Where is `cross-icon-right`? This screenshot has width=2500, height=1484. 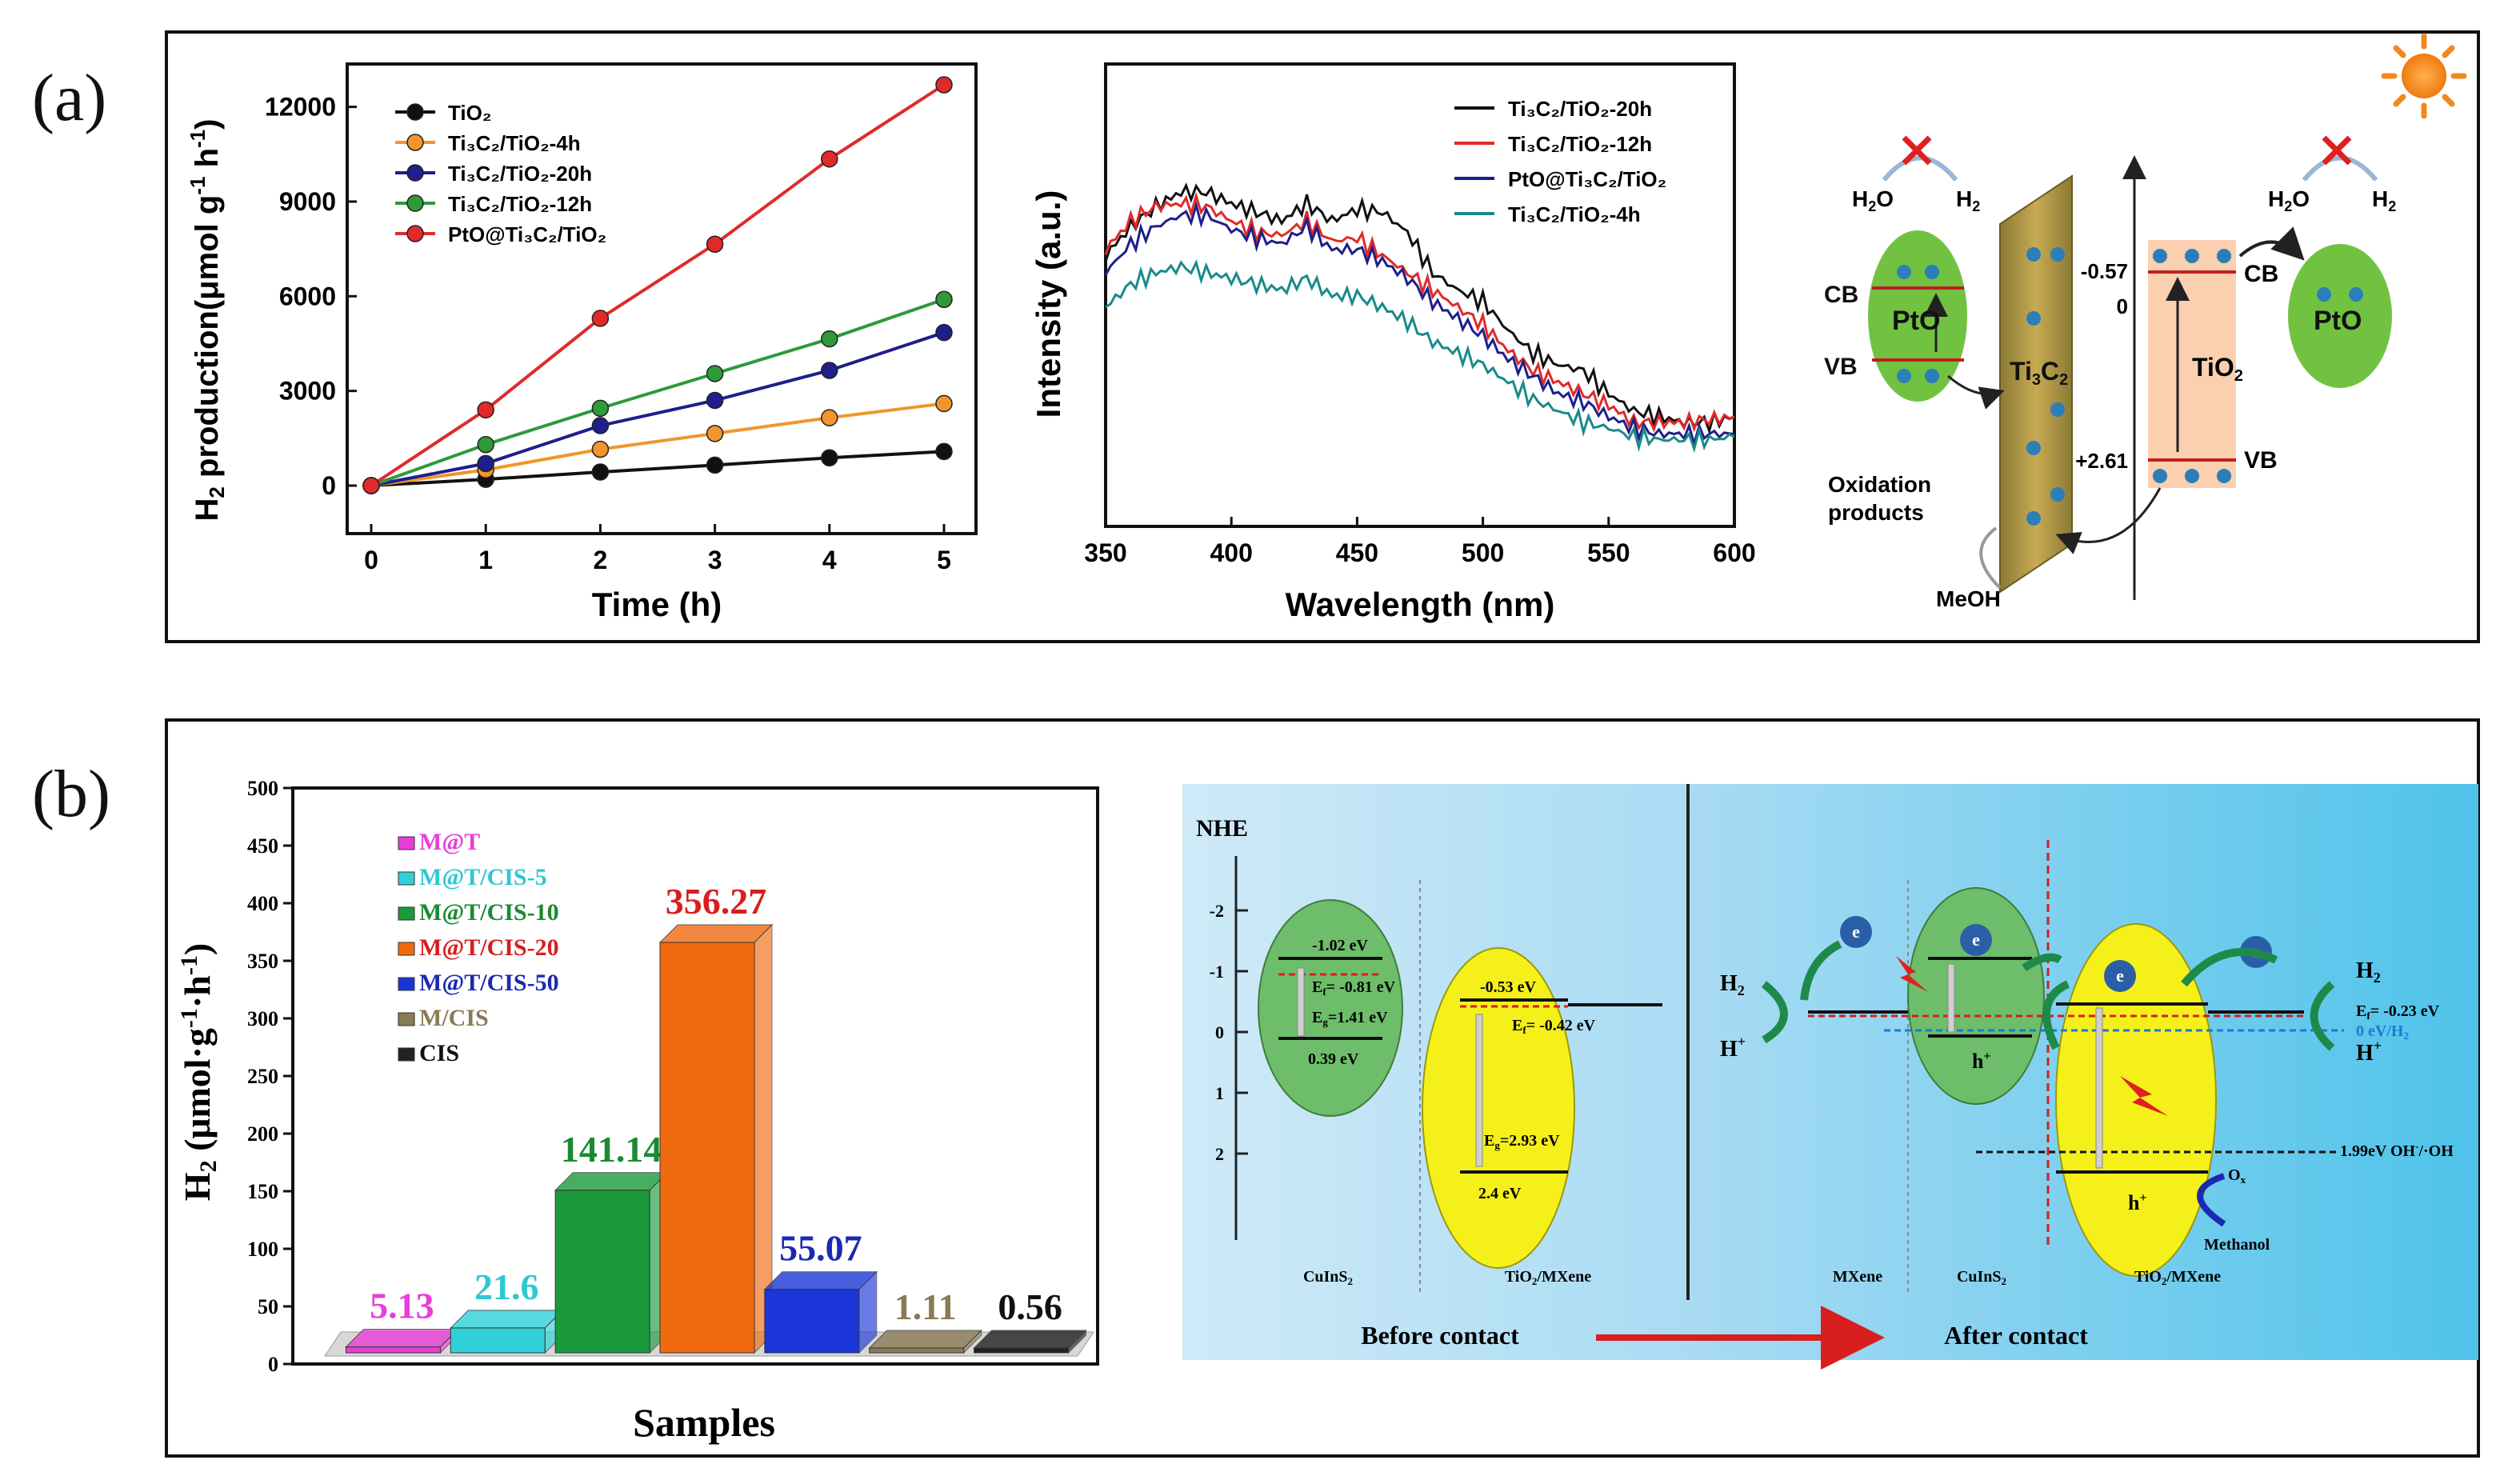
cross-icon-right is located at coordinates (2337, 150).